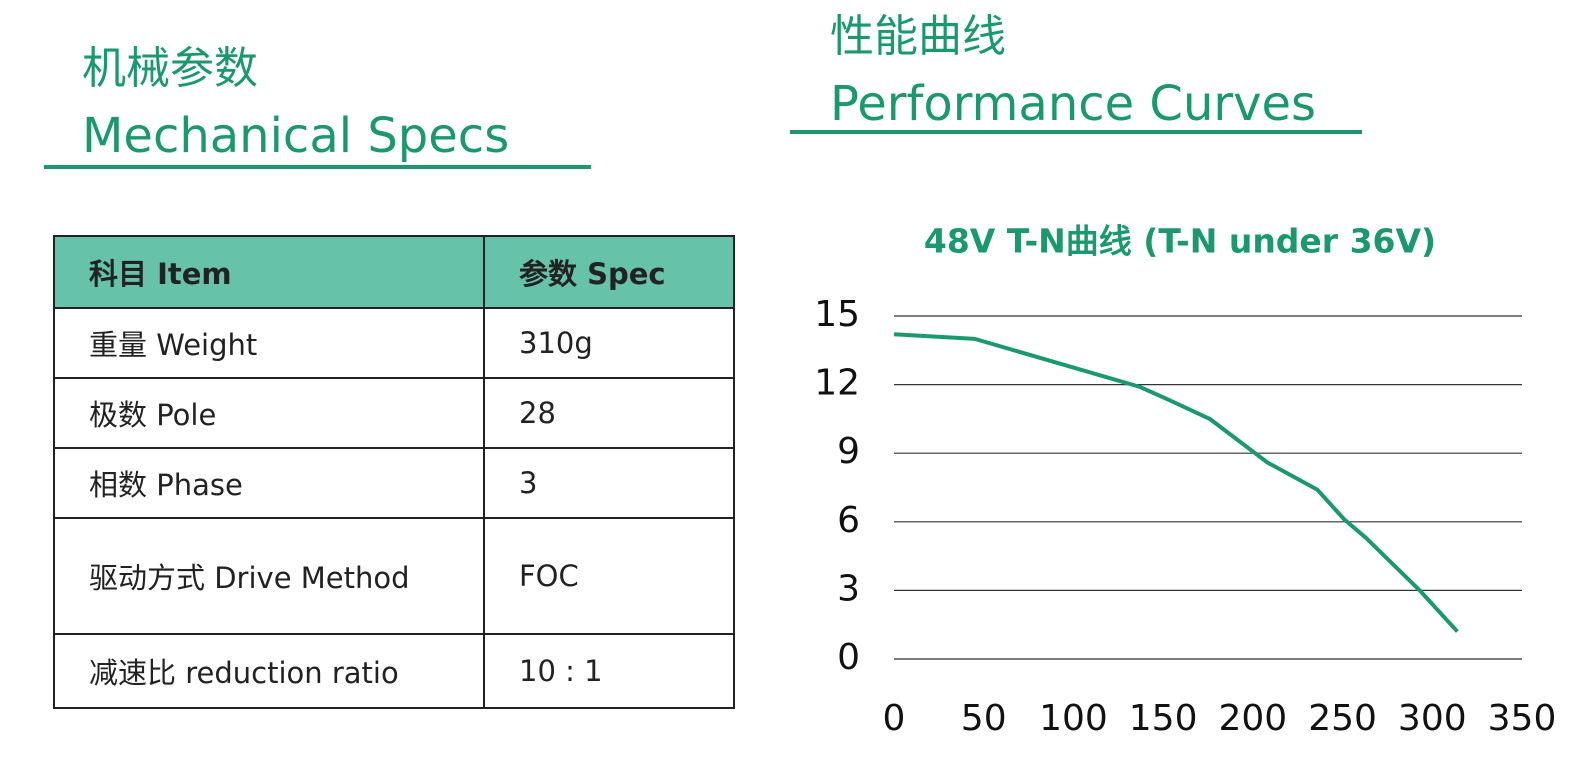 The image size is (1592, 766). I want to click on y-tick-label: 12, so click(837, 383).